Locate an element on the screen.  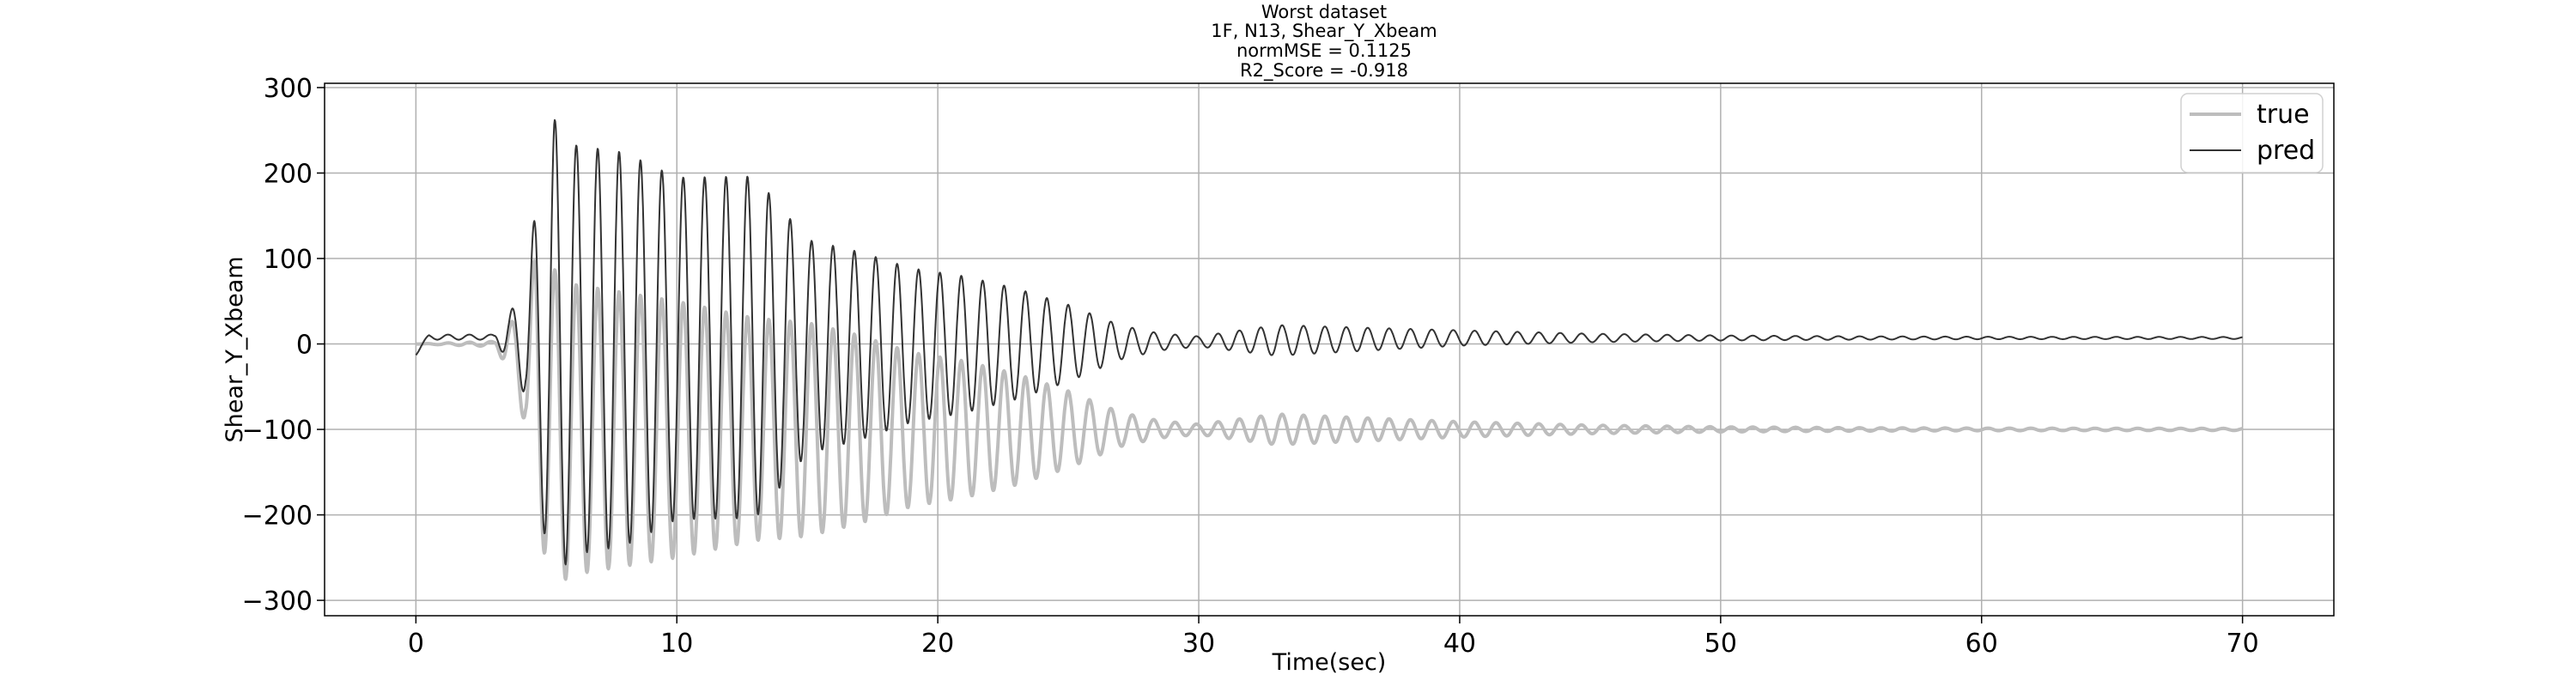
title-line-3: normMSE = 0.1125 is located at coordinates (1324, 50).